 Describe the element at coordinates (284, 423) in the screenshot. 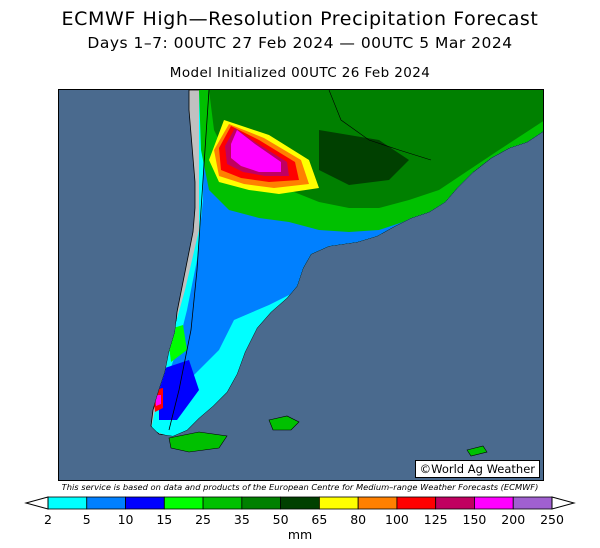

I see `falkland-islands` at that location.